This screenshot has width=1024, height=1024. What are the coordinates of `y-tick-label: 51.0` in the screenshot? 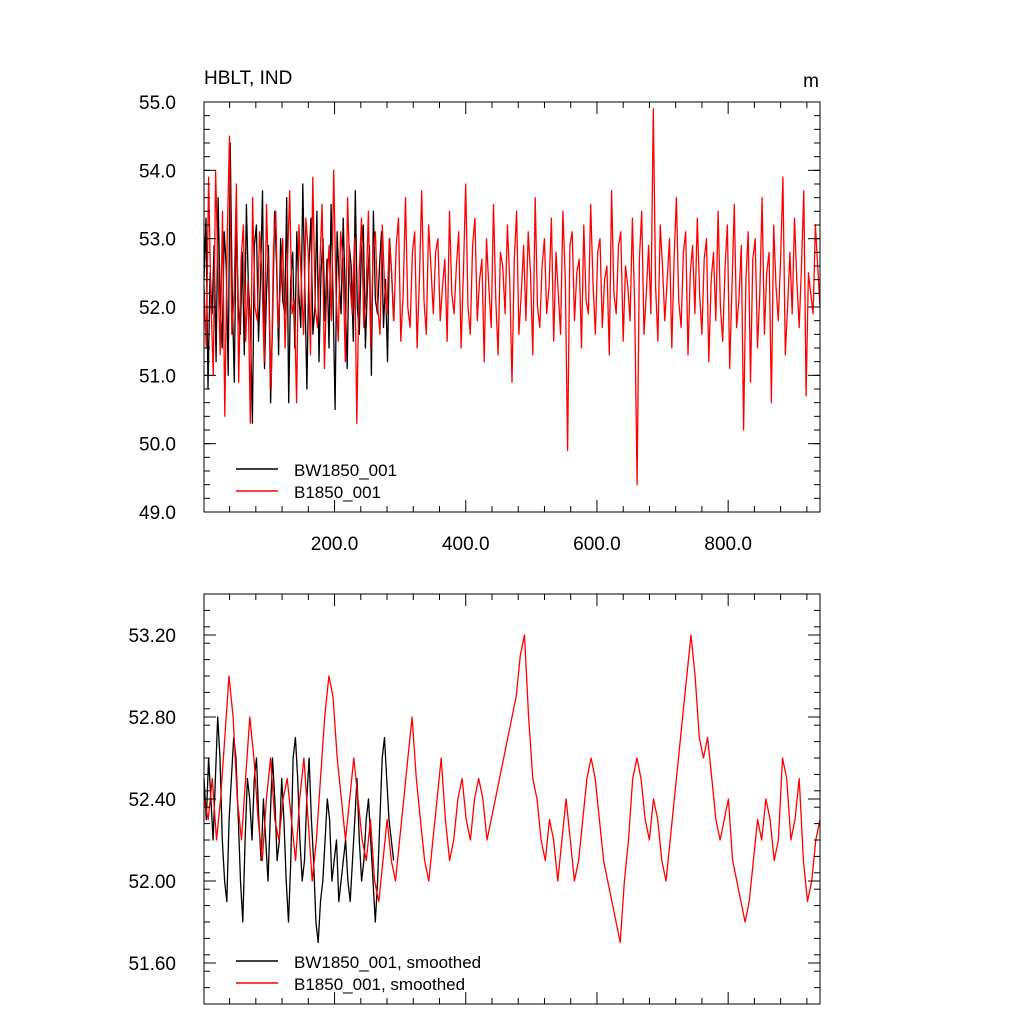 It's located at (157, 376).